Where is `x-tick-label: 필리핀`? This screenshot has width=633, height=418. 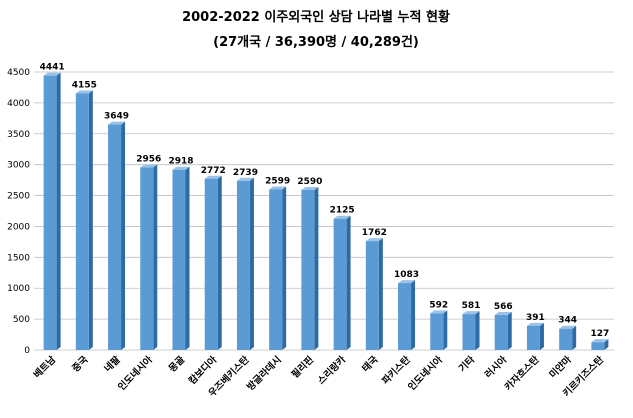
x-tick-label: 필리핀 is located at coordinates (302, 367).